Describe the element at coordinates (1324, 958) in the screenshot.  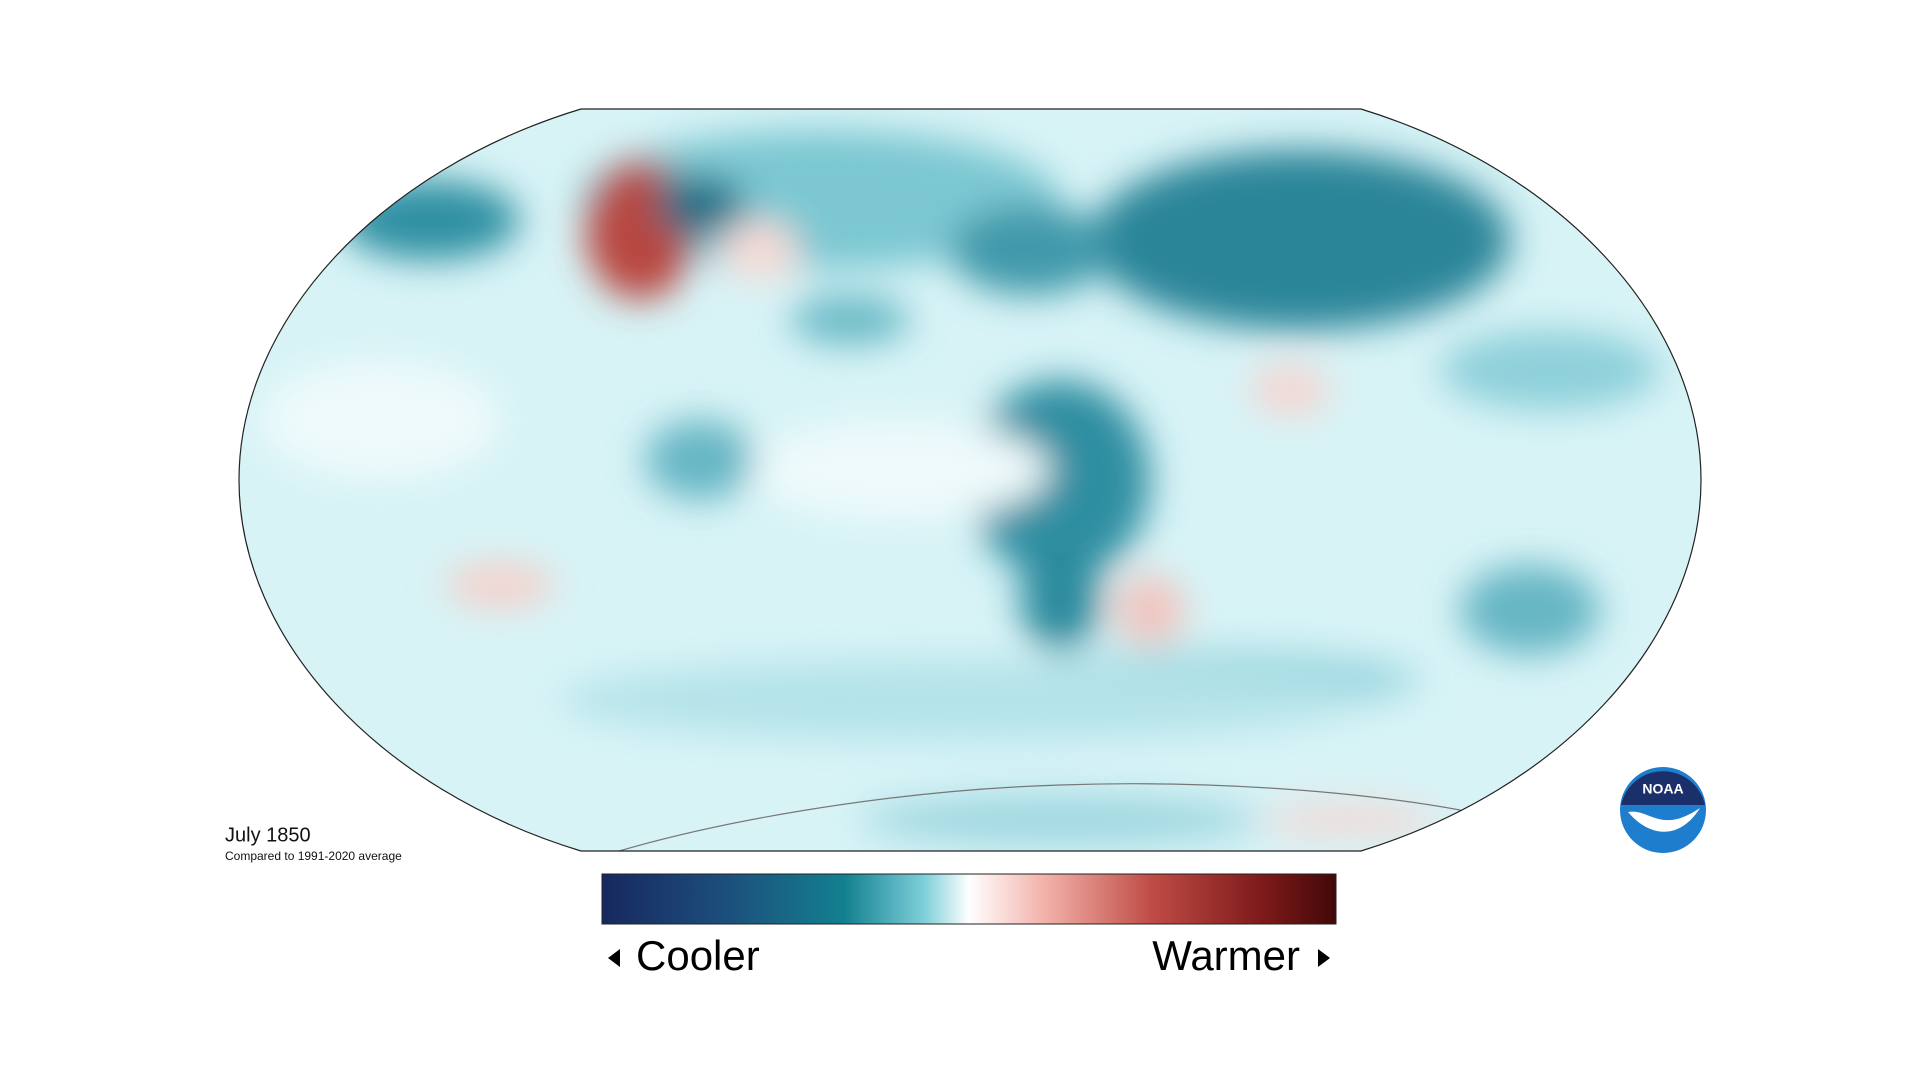
I see `warmer-arrow` at that location.